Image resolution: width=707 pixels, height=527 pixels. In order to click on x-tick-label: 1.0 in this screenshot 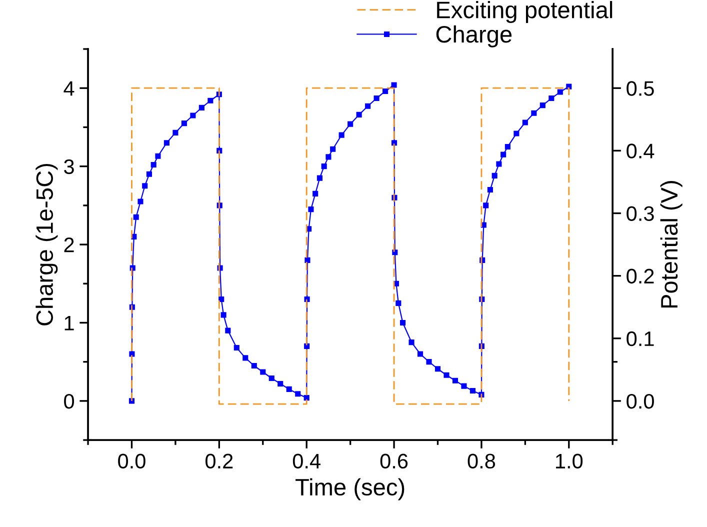, I will do `click(569, 461)`.